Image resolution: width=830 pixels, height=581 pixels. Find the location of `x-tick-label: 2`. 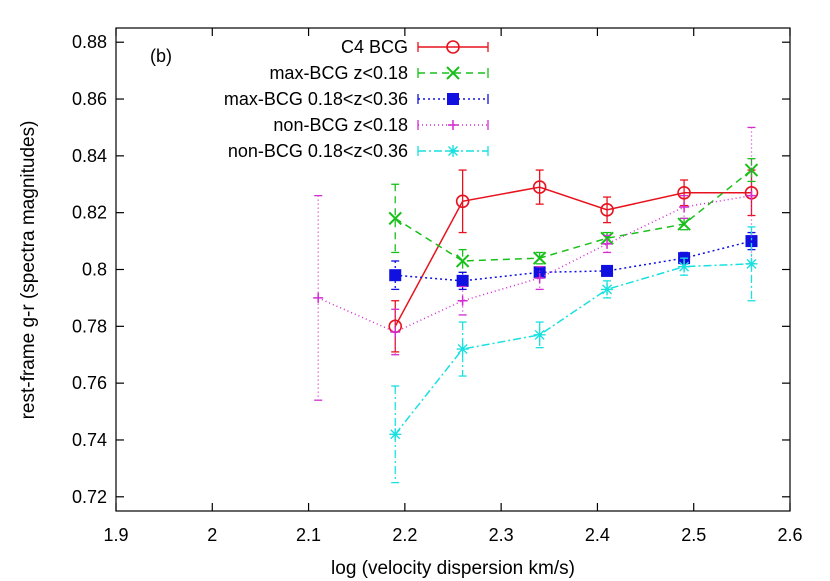

x-tick-label: 2 is located at coordinates (212, 535).